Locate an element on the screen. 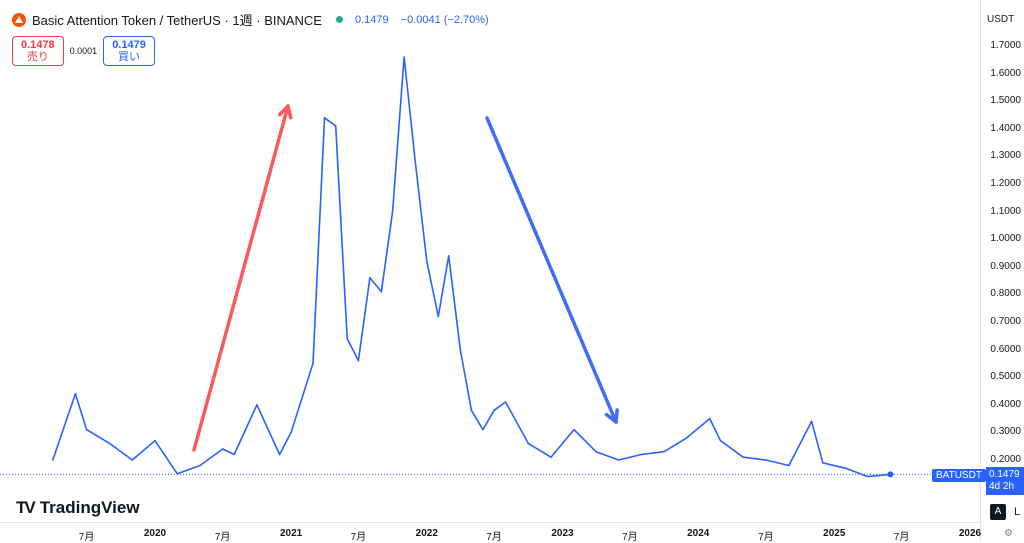 The width and height of the screenshot is (1024, 543). header-price: 0.1479 is located at coordinates (371, 19).